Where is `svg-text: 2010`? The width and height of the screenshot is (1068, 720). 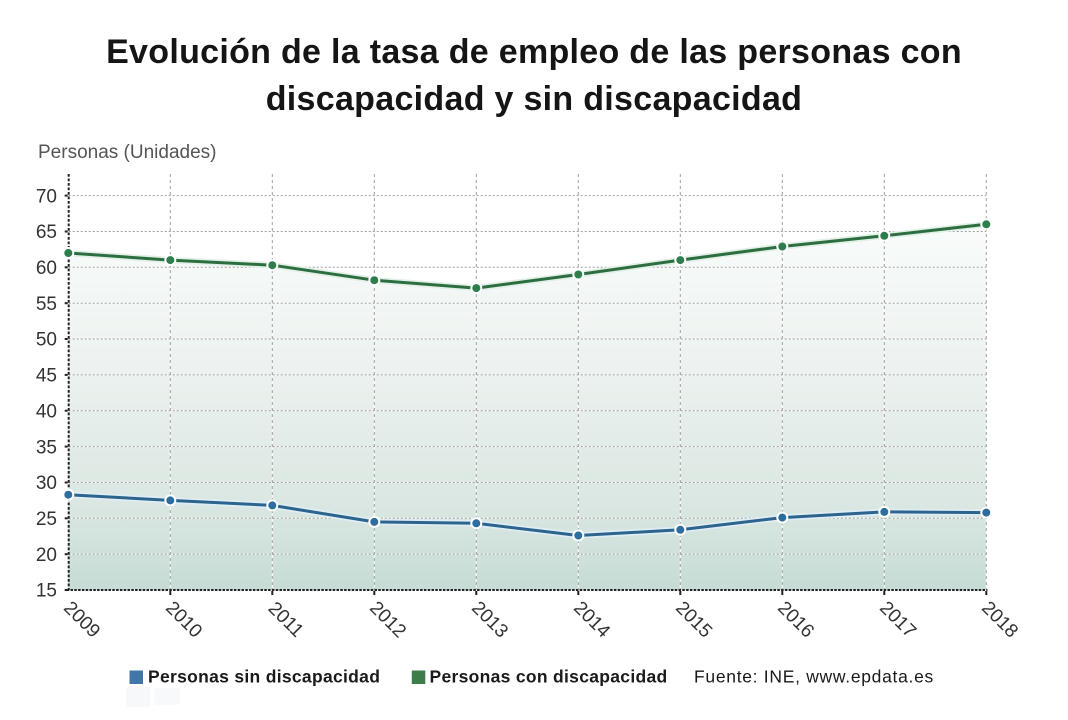 svg-text: 2010 is located at coordinates (183, 620).